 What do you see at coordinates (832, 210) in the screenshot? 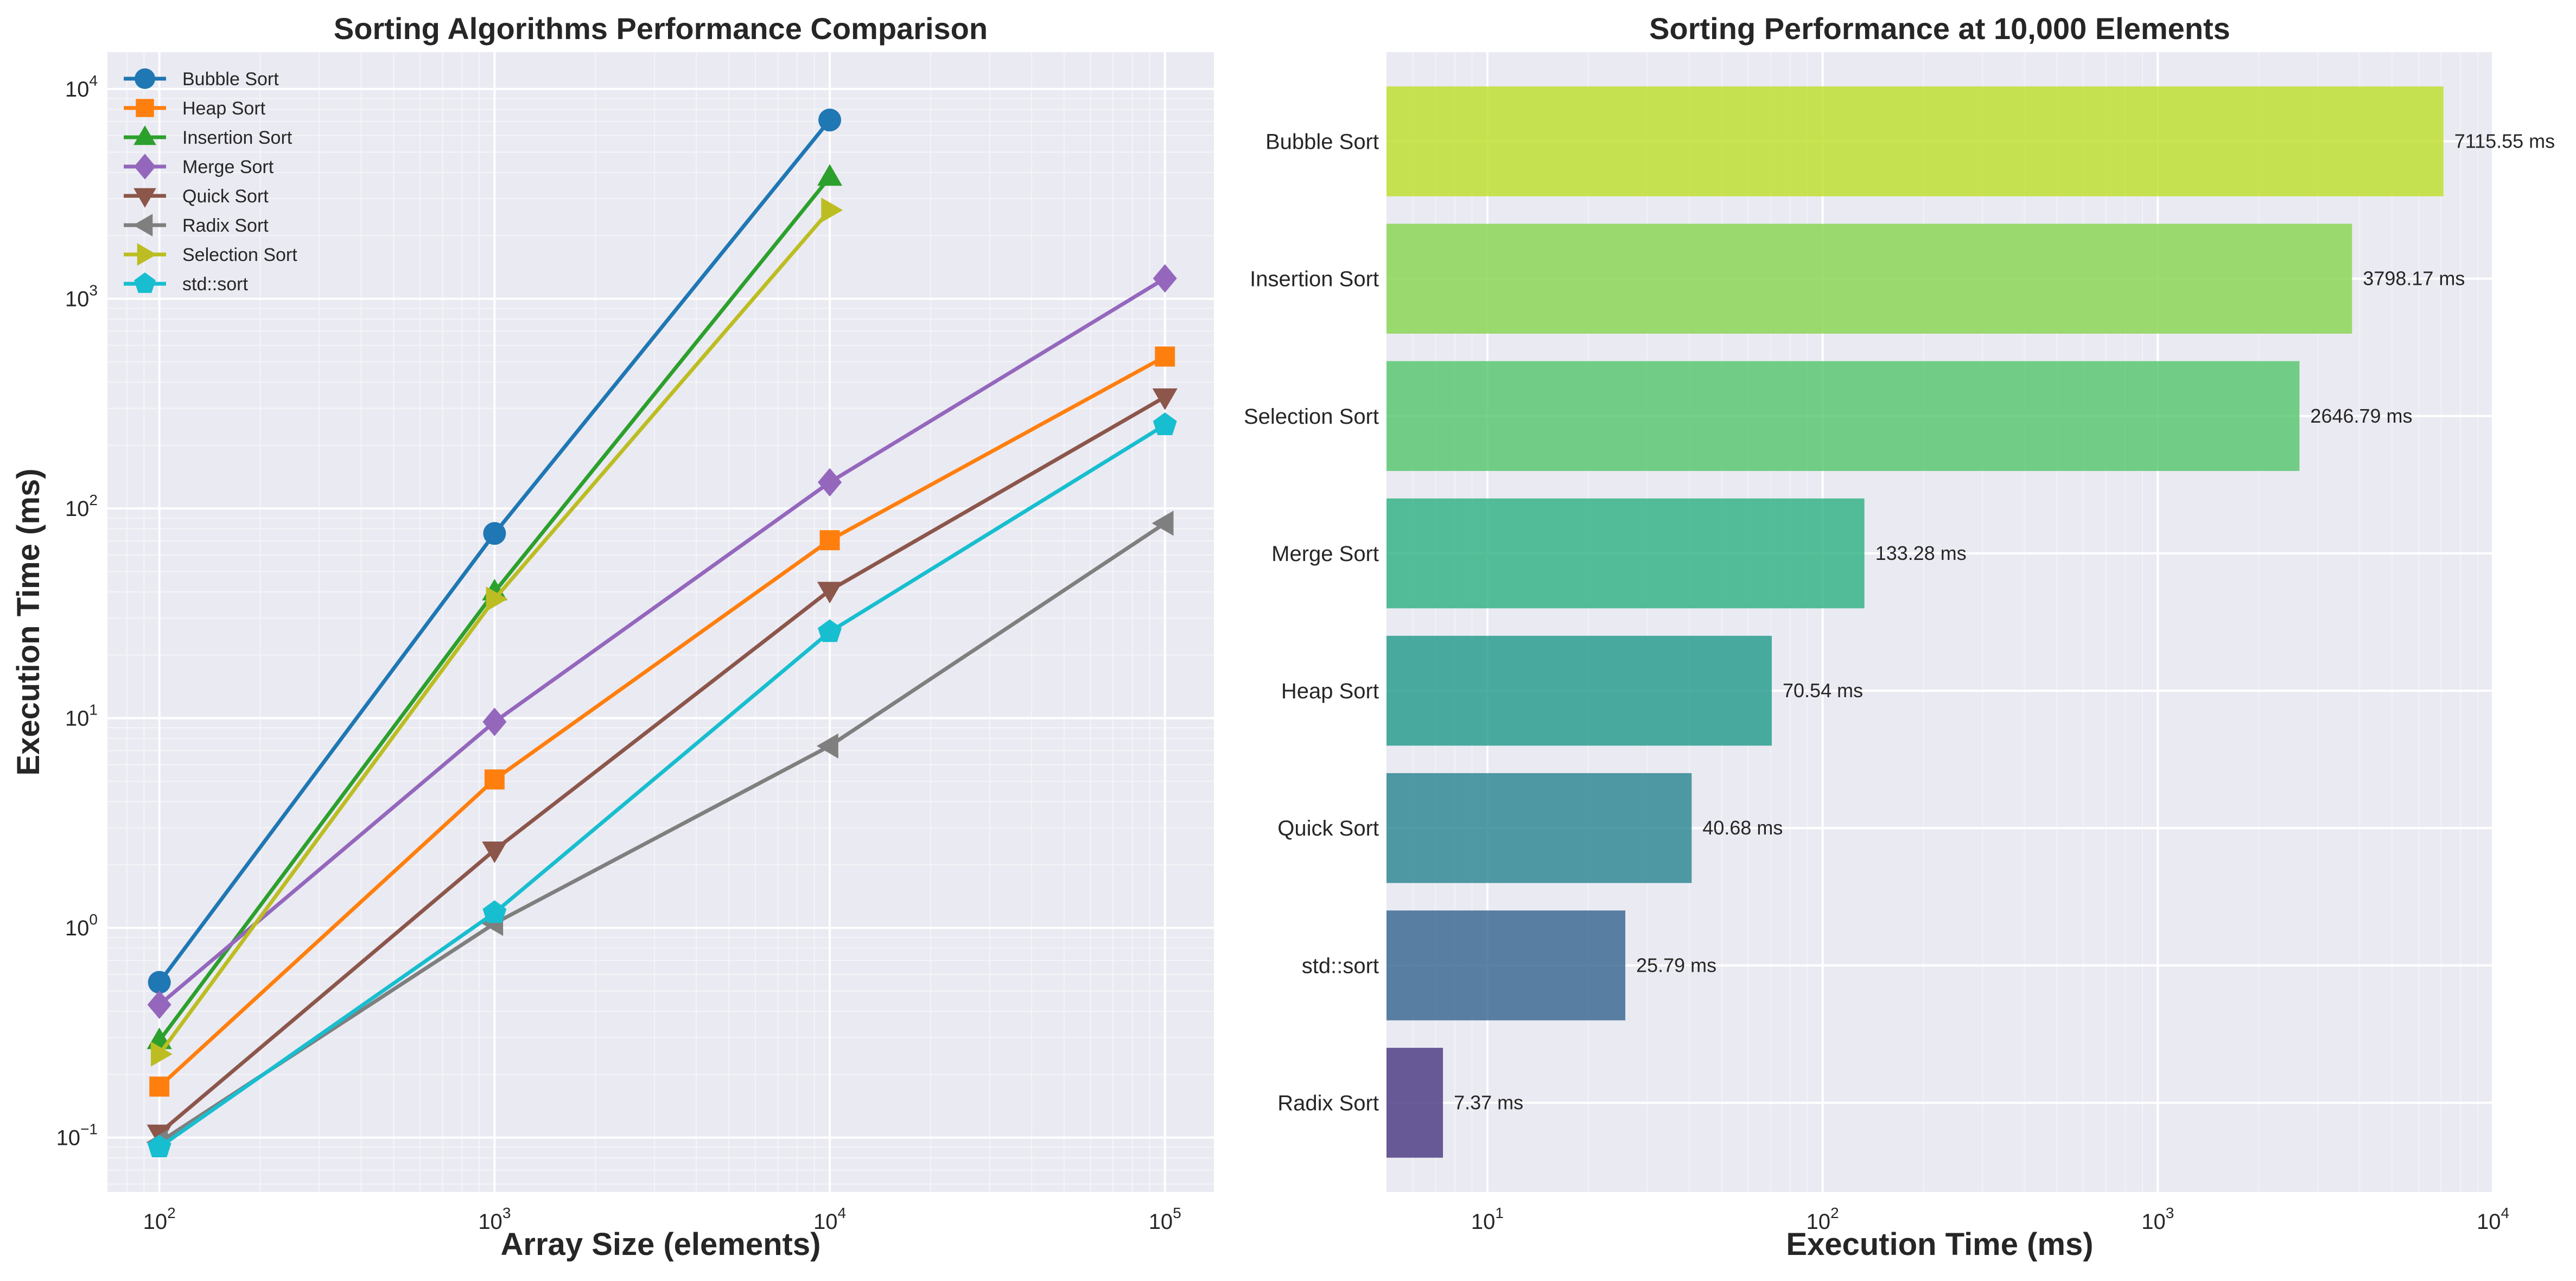
I see `data-point-selection-sort` at bounding box center [832, 210].